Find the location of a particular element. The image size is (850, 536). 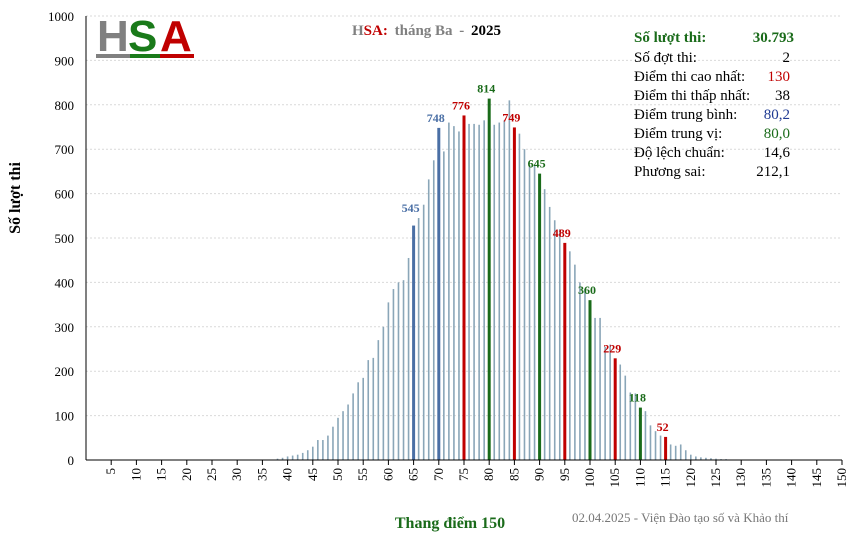

x-tick-label: 5 is located at coordinates (110, 471).